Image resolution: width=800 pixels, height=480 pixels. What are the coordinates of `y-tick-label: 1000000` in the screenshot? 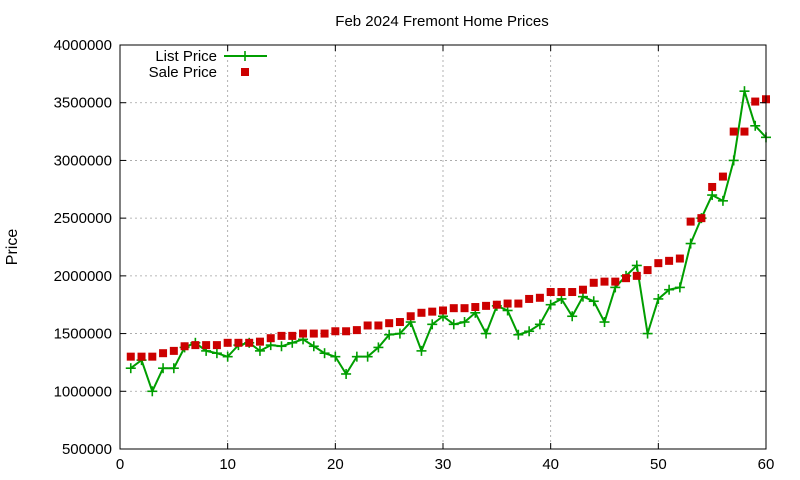 It's located at (83, 391).